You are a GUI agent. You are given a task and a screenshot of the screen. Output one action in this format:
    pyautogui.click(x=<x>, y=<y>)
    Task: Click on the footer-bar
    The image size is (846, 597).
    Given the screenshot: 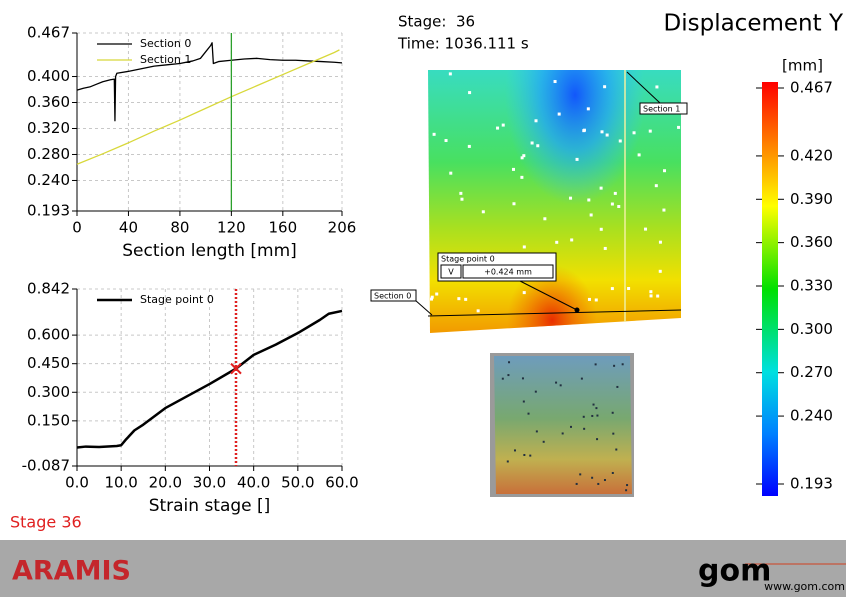 What is the action you would take?
    pyautogui.click(x=423, y=568)
    